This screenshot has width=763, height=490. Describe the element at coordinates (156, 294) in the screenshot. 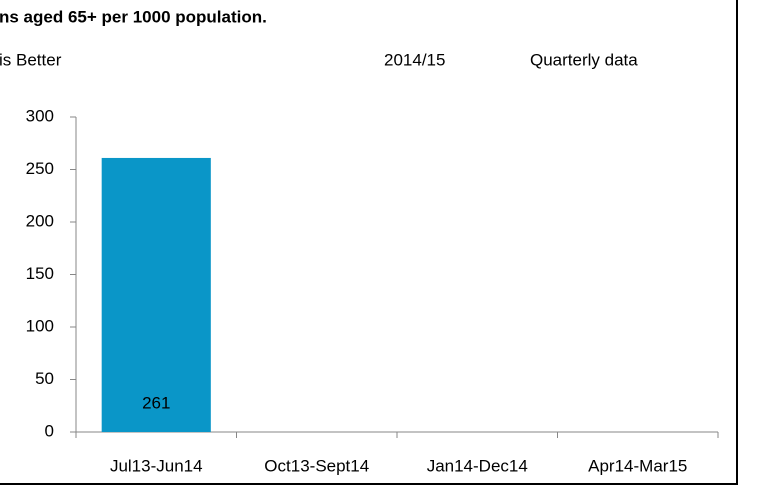

I see `bar` at that location.